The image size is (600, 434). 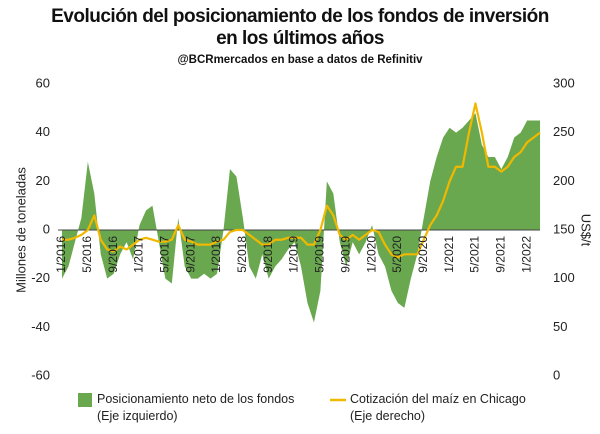 I want to click on y-axis-label: Millones de toneladas, so click(x=20, y=230).